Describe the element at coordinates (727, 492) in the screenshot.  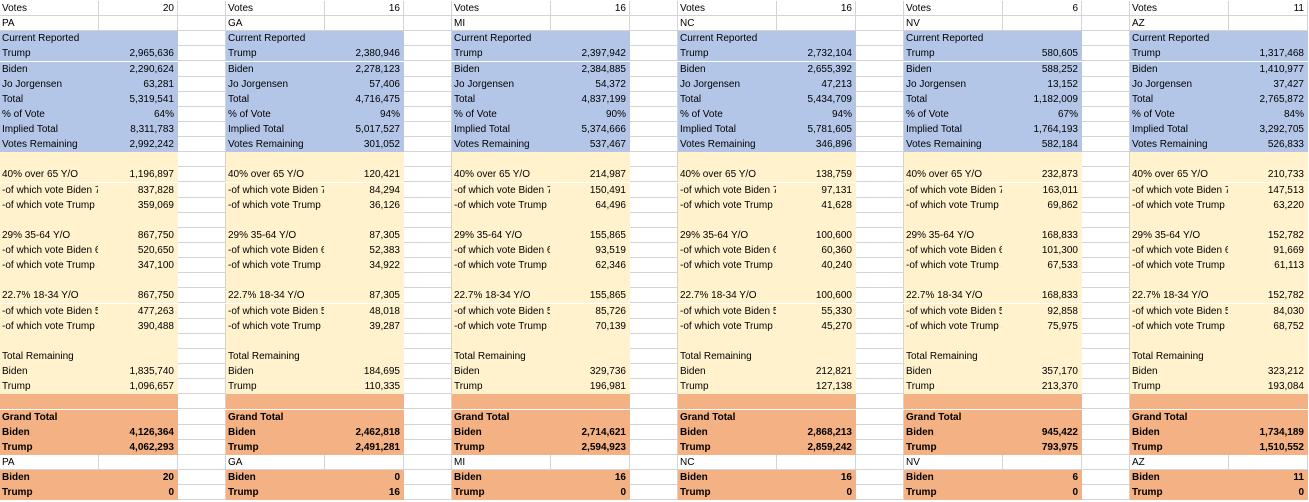
I see `cell-nc-label-trump: Trump` at that location.